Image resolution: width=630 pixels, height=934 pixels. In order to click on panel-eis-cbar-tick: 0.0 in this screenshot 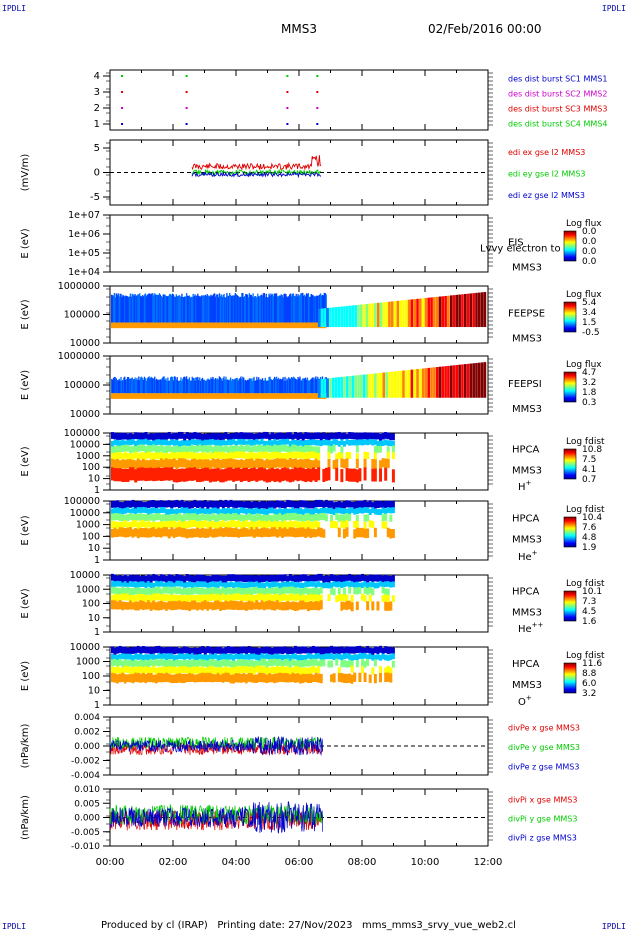, I will do `click(589, 252)`.